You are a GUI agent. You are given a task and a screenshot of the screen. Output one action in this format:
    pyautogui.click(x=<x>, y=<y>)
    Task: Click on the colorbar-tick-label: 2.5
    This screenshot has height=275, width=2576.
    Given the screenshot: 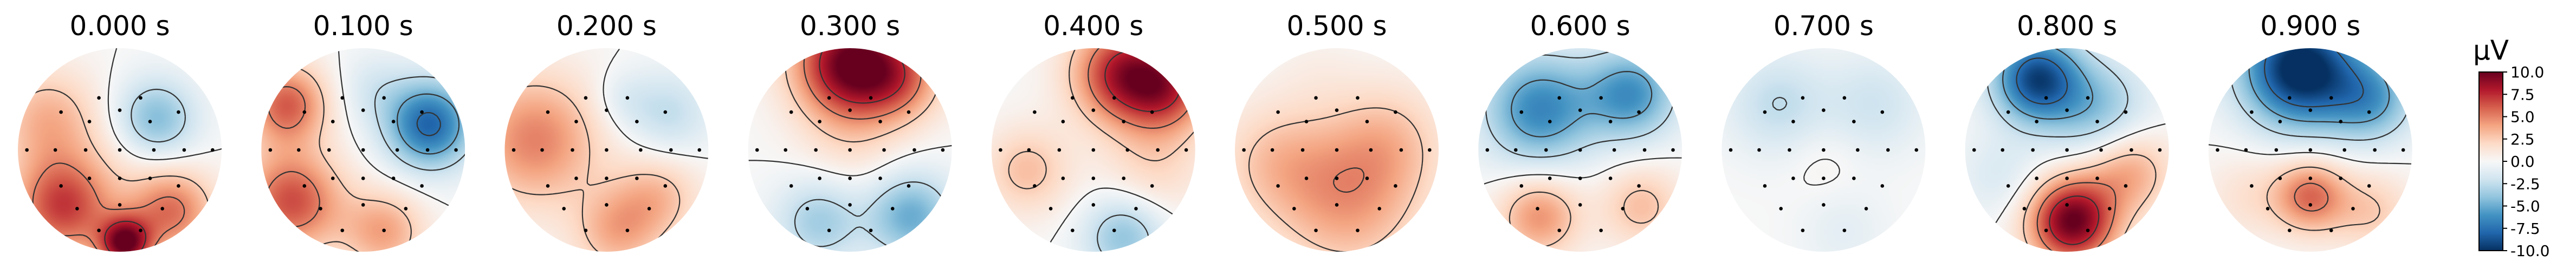 What is the action you would take?
    pyautogui.click(x=2522, y=139)
    